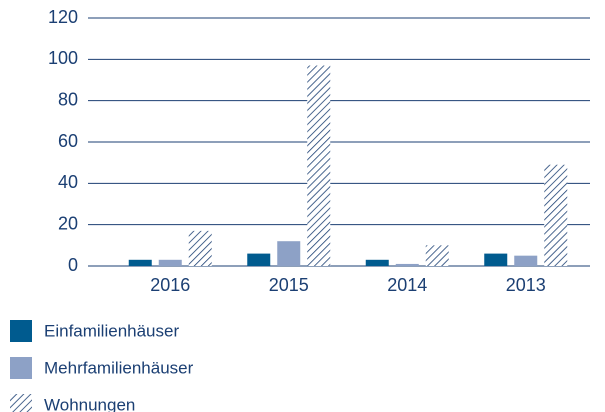  I want to click on y-tick-label: 100, so click(63, 58).